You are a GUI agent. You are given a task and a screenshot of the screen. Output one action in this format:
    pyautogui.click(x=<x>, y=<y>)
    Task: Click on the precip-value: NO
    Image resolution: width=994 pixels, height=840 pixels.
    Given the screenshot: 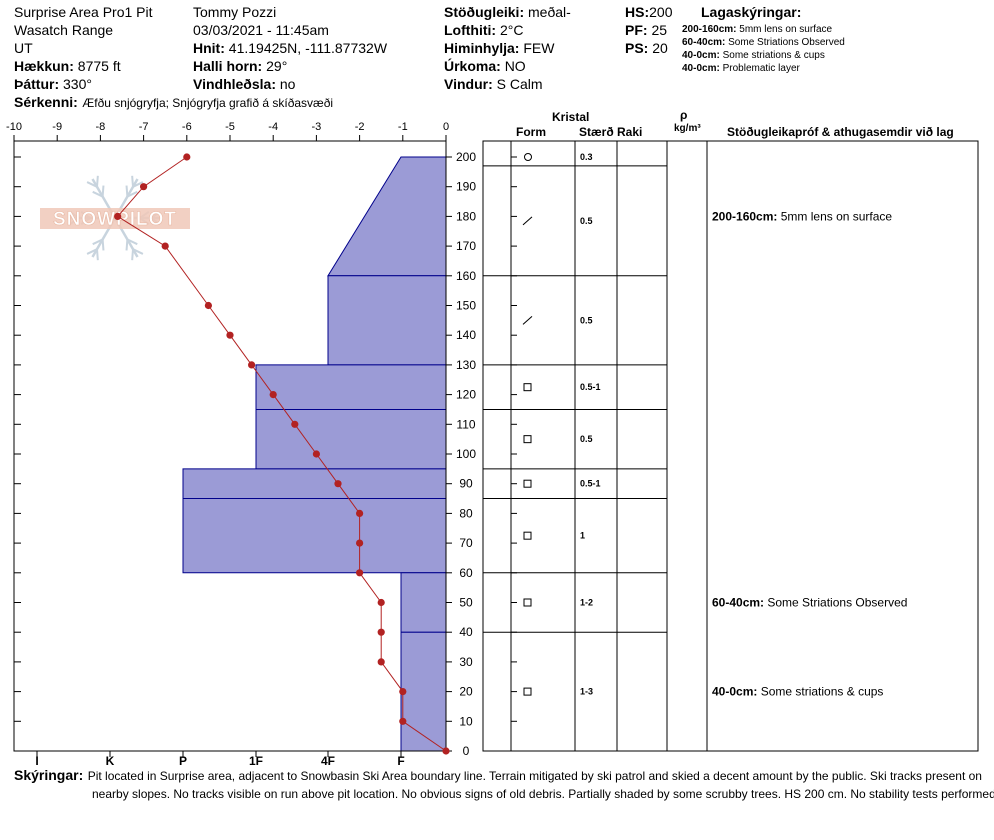 What is the action you would take?
    pyautogui.click(x=515, y=66)
    